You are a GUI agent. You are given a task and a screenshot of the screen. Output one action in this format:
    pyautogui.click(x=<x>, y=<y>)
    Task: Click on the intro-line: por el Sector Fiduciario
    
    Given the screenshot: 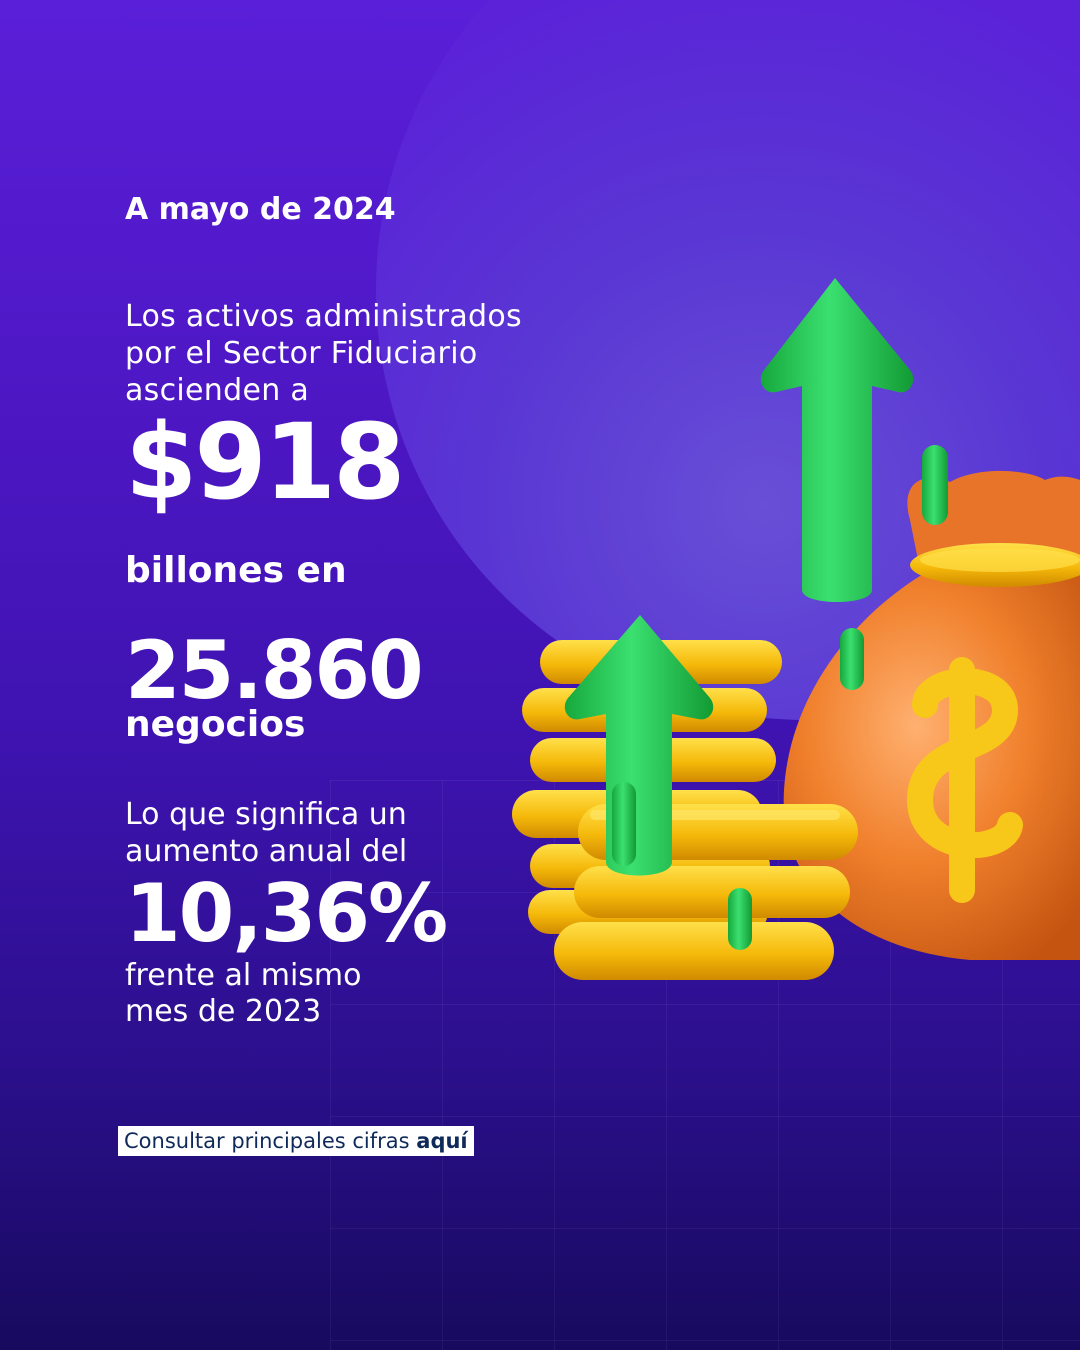 What is the action you would take?
    pyautogui.click(x=301, y=353)
    